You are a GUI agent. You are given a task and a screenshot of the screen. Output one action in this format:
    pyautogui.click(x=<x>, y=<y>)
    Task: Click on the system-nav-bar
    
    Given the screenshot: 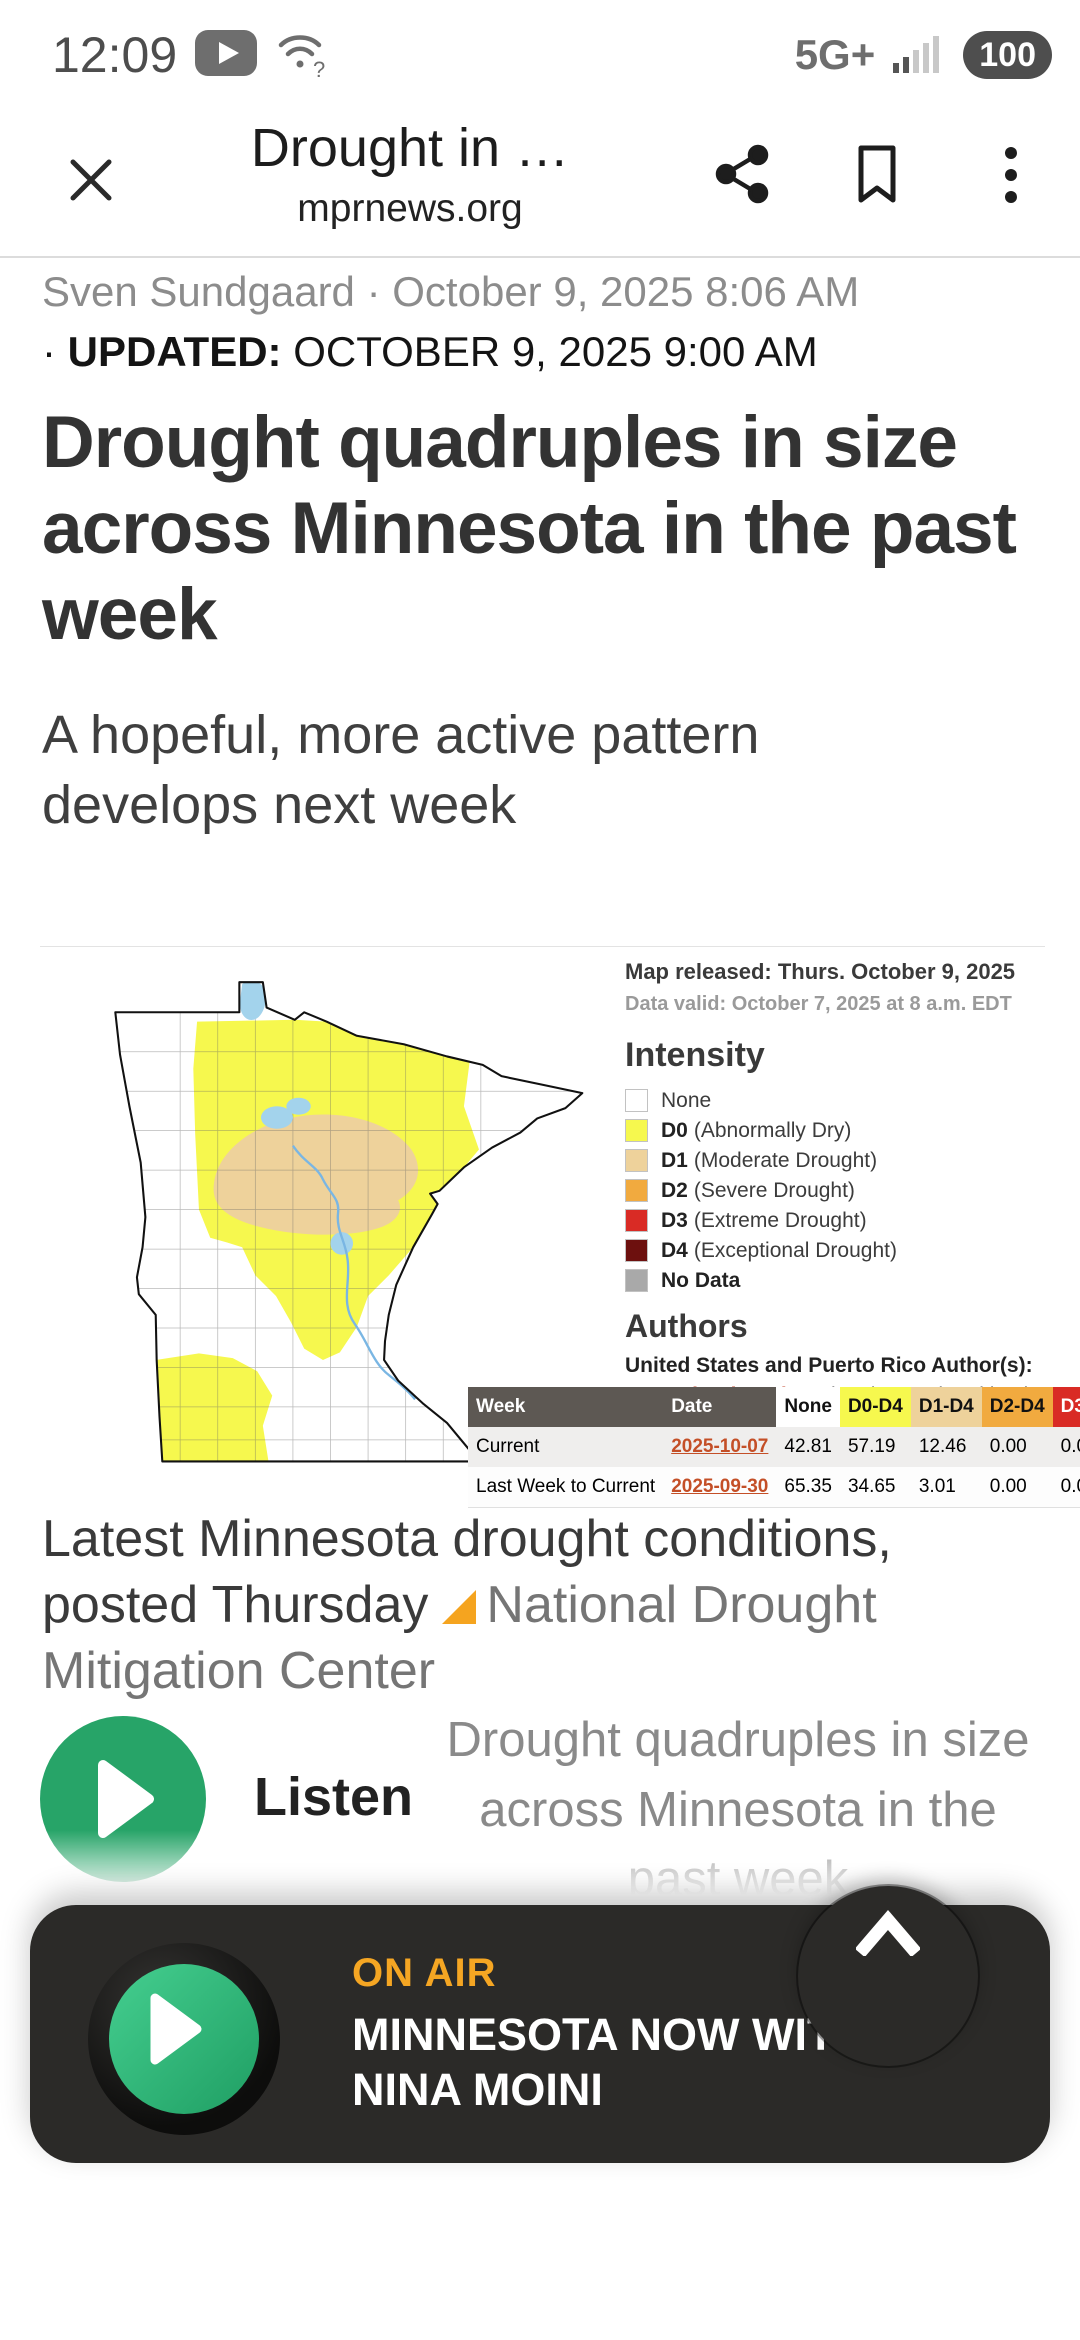 What is the action you would take?
    pyautogui.click(x=540, y=2260)
    